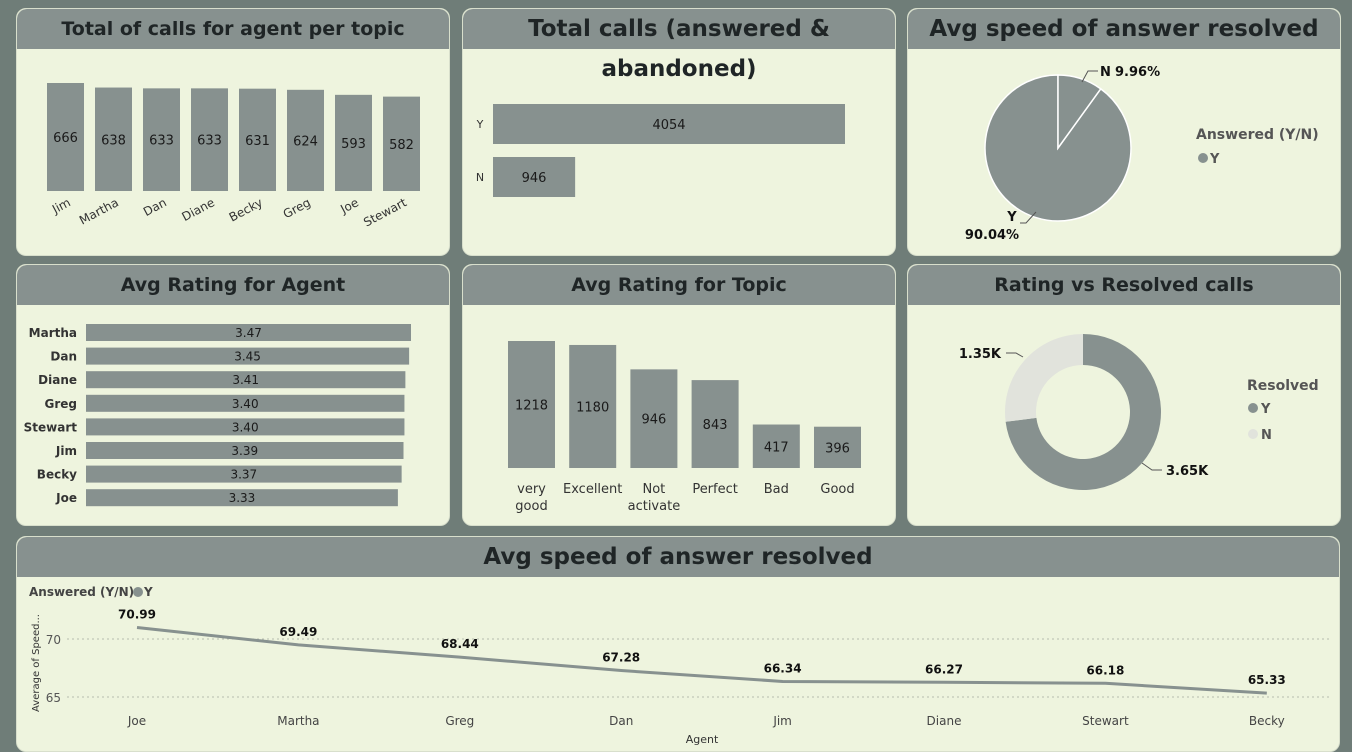  I want to click on point-data-label: 66.27, so click(944, 669).